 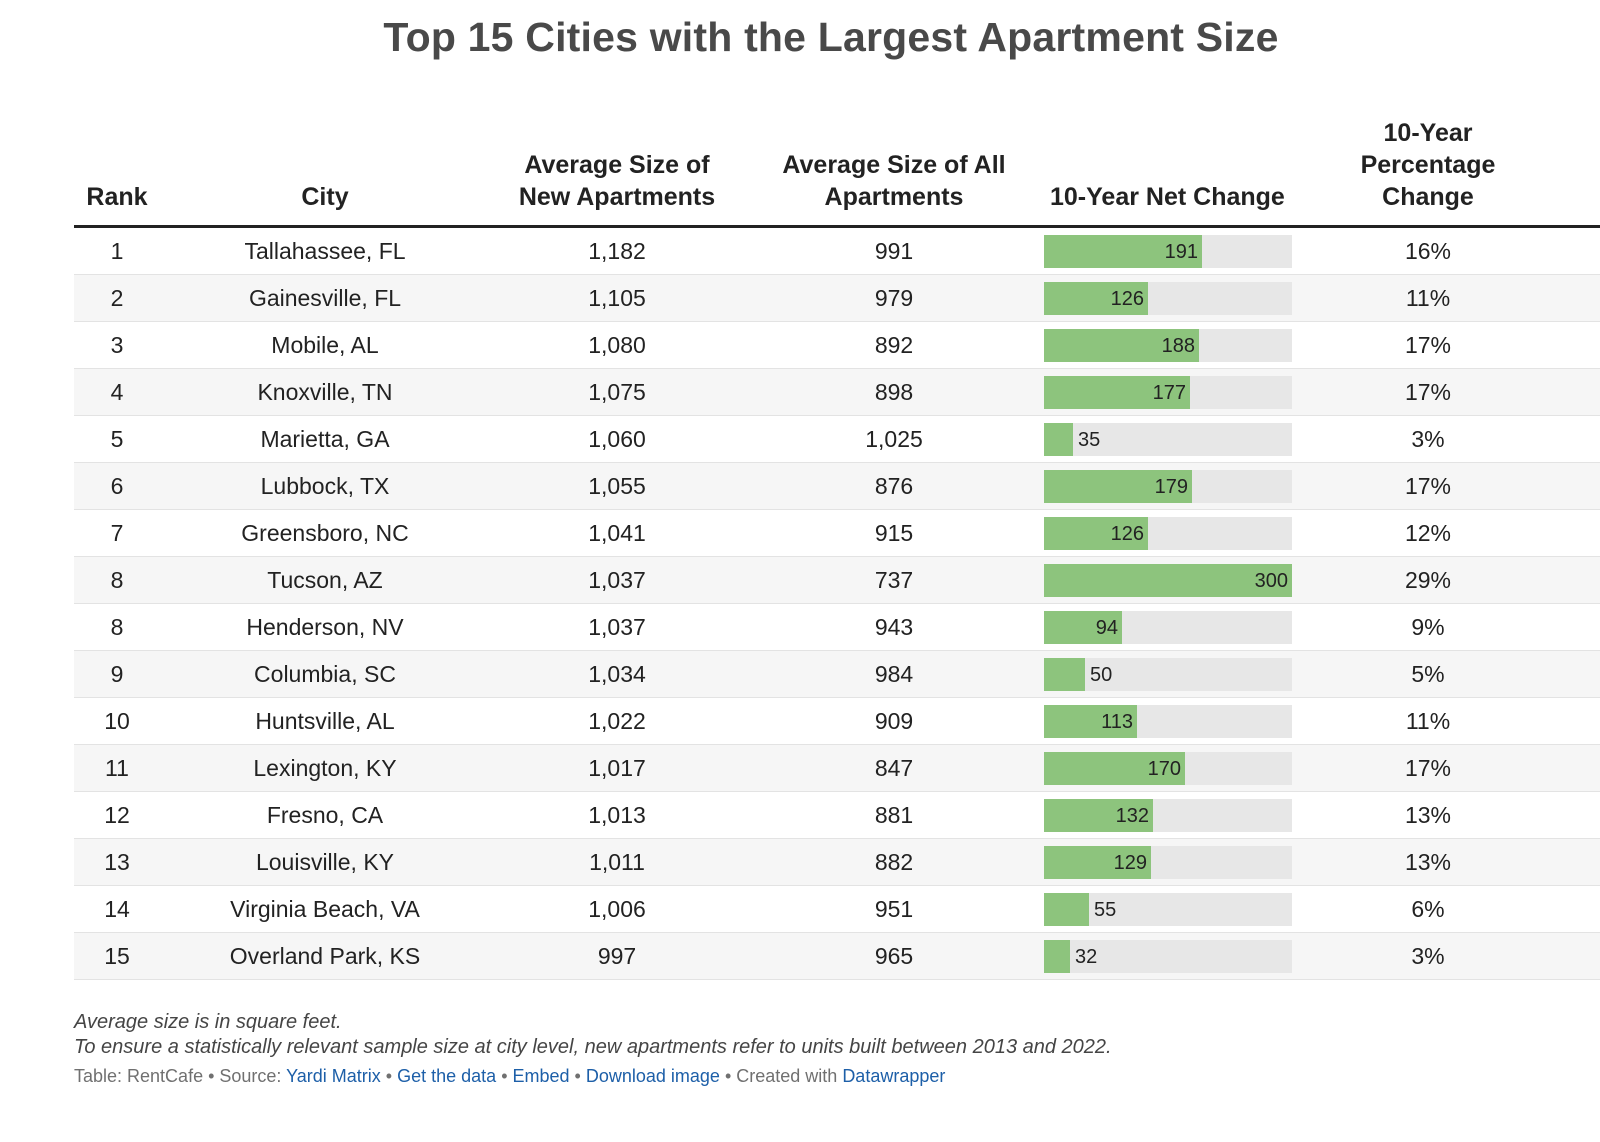 I want to click on bar-track: 170, so click(x=1168, y=768).